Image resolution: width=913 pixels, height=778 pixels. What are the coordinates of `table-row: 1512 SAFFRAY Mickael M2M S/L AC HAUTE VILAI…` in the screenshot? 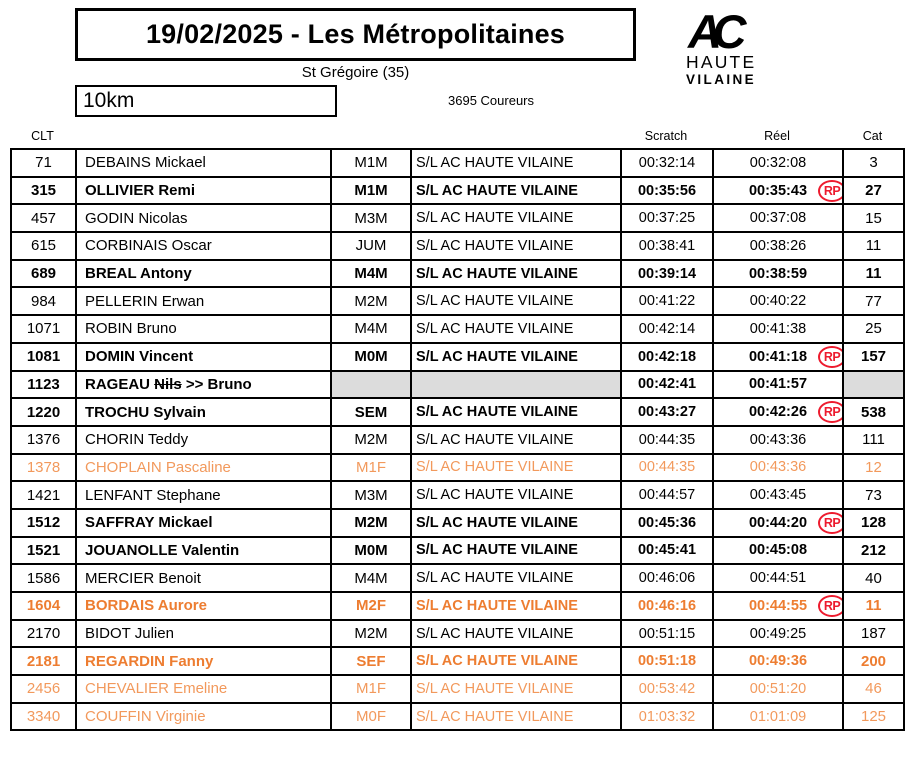 It's located at (457, 522).